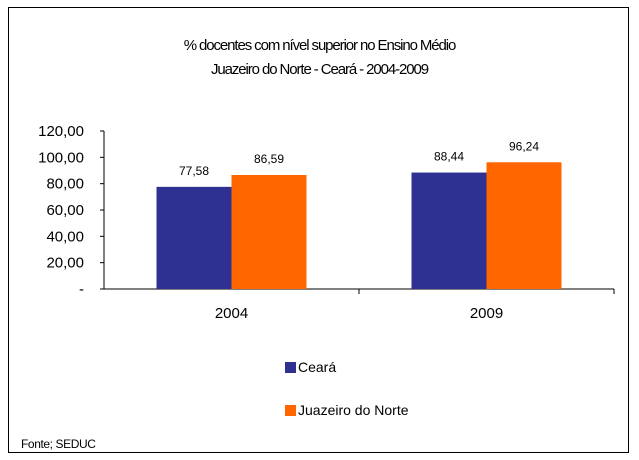 This screenshot has width=639, height=460. Describe the element at coordinates (320, 69) in the screenshot. I see `chart-subtitle: Juazeiro do Norte - Ceará - 2004-2009` at that location.